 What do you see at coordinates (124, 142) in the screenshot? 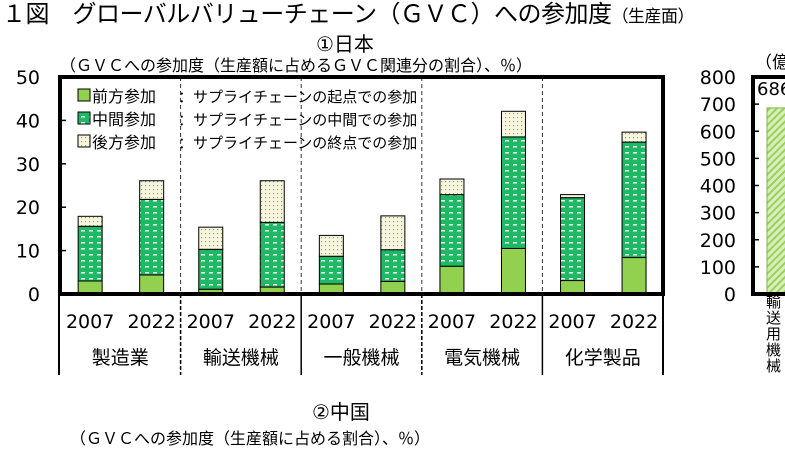
I see `legend-label: 後方参加` at bounding box center [124, 142].